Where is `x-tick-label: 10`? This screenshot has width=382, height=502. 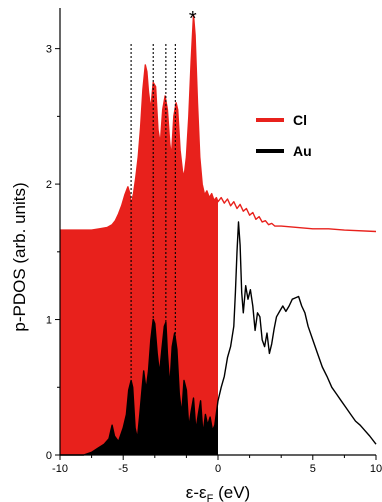
x-tick-label: 10 is located at coordinates (376, 469).